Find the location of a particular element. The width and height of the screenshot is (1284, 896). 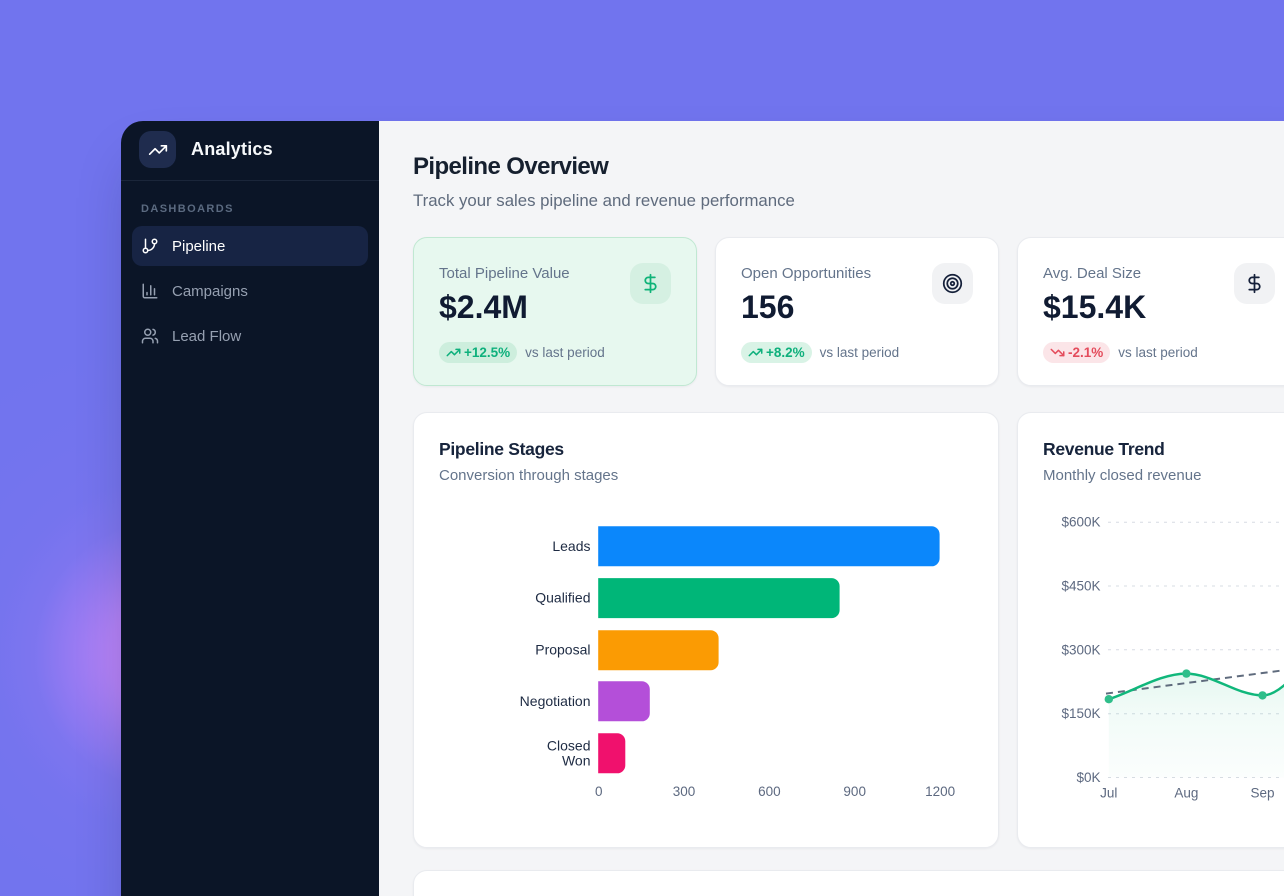

svg-text: Sep is located at coordinates (1262, 793).